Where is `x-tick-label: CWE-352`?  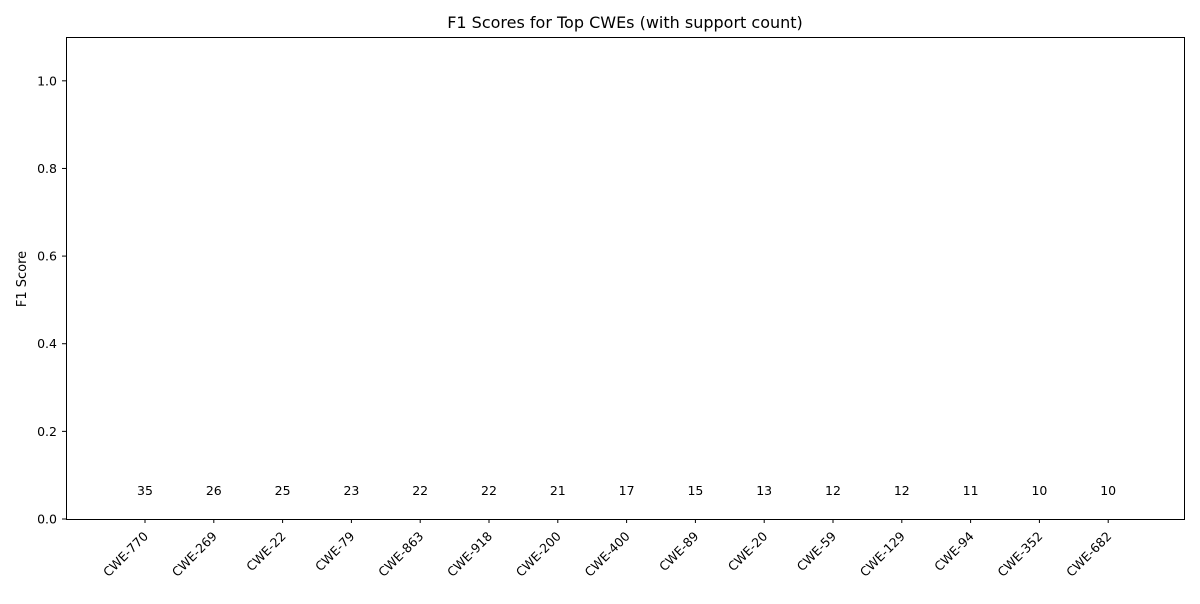 x-tick-label: CWE-352 is located at coordinates (1019, 554).